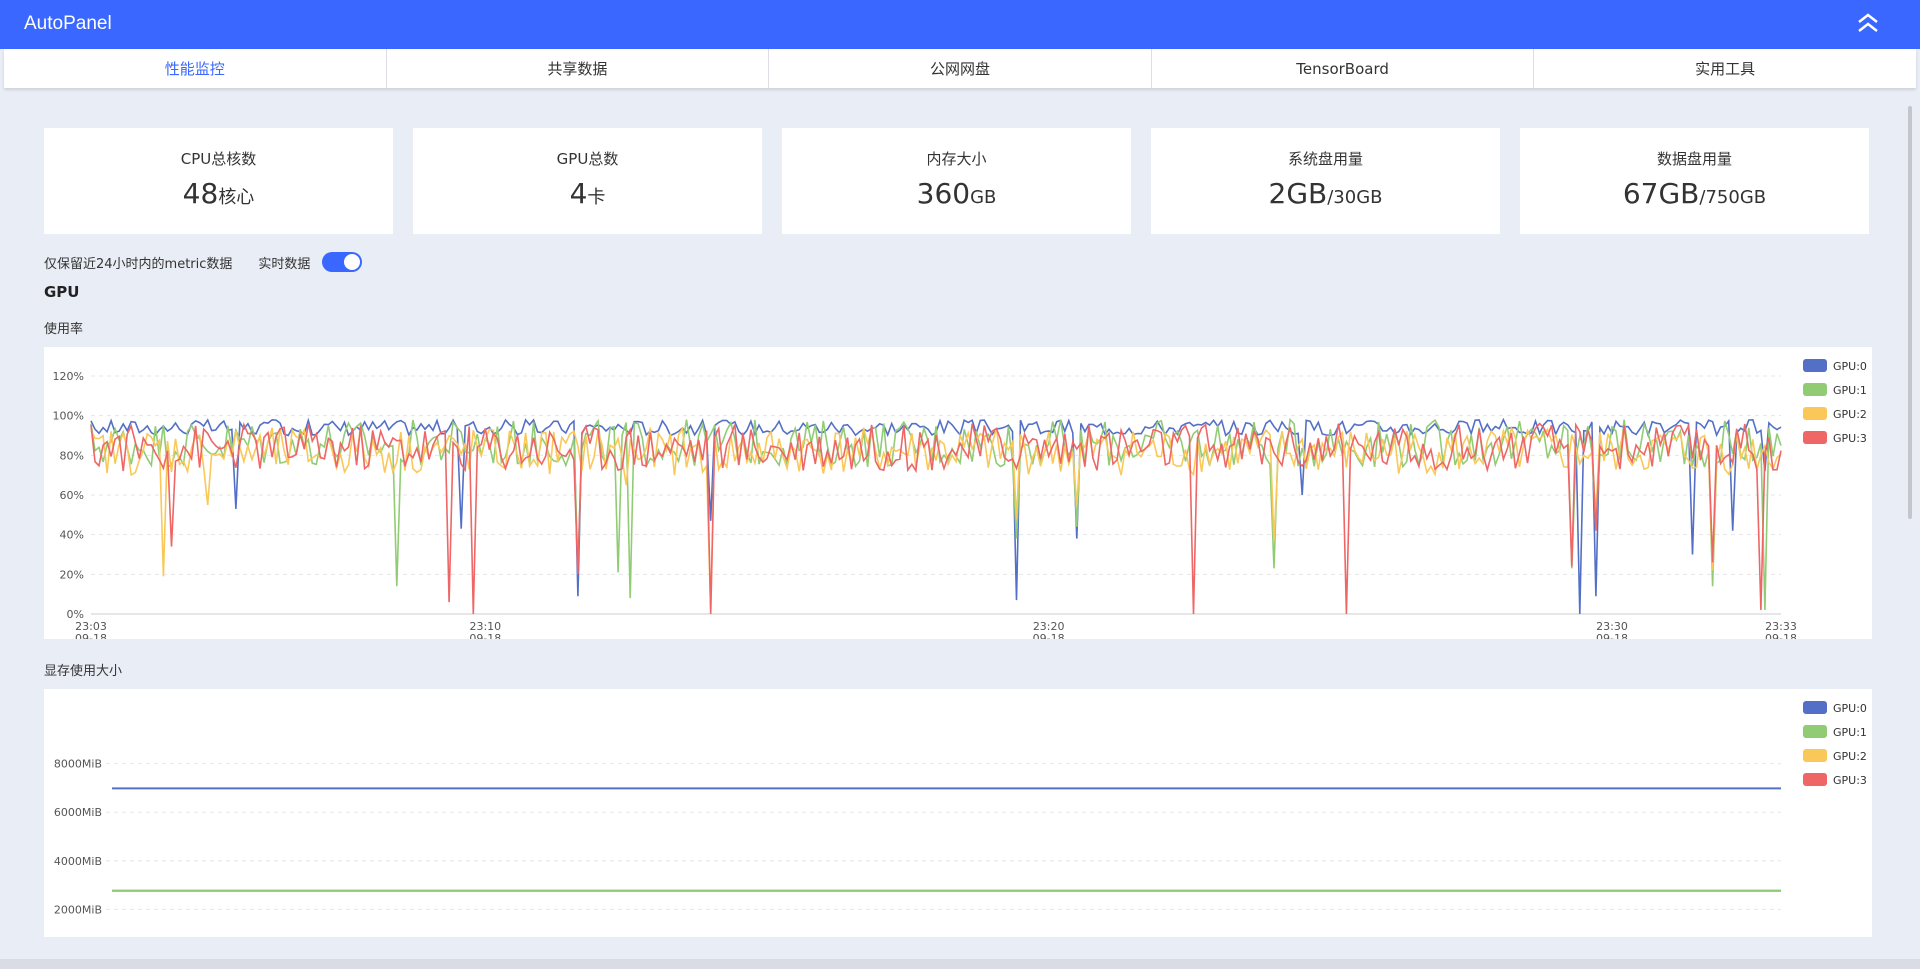 The image size is (1920, 969). I want to click on retention-note: 仅保留近24小时内的metric数据, so click(138, 264).